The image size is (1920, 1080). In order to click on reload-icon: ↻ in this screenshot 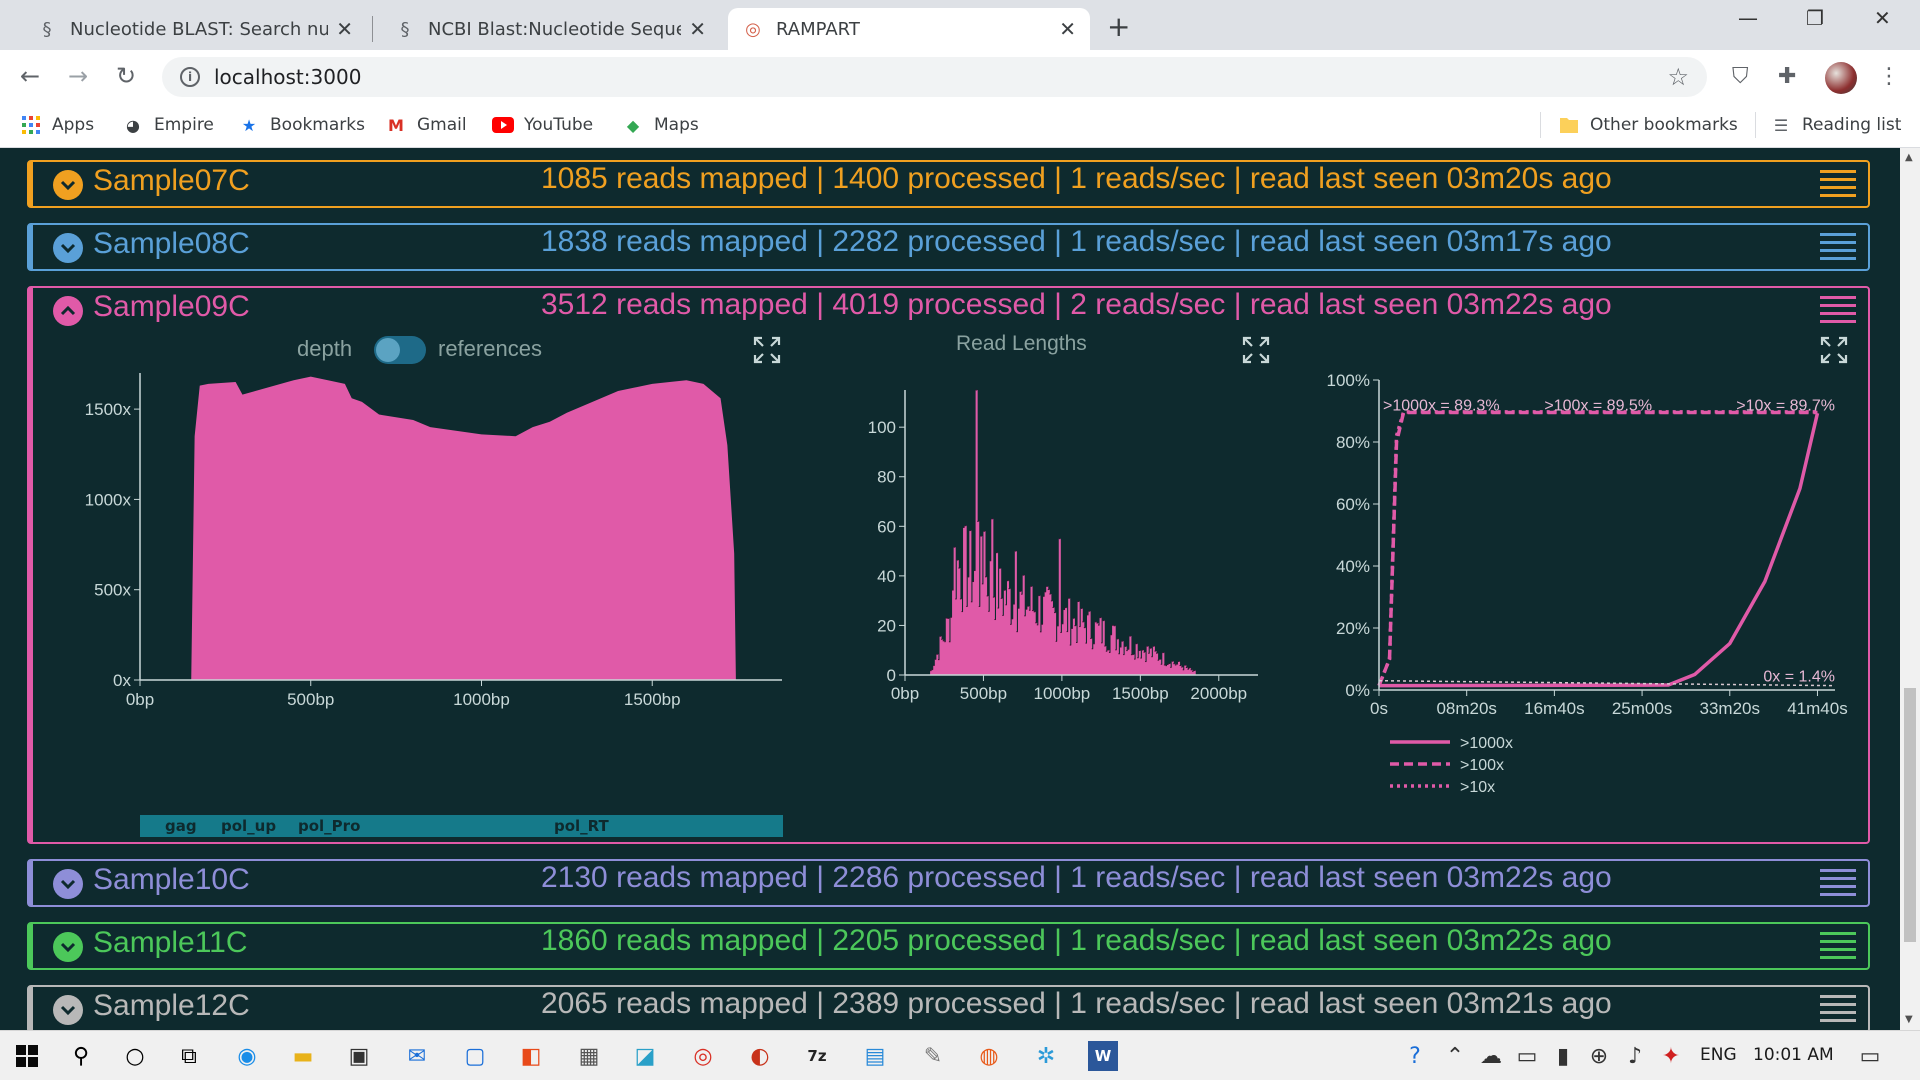, I will do `click(126, 76)`.